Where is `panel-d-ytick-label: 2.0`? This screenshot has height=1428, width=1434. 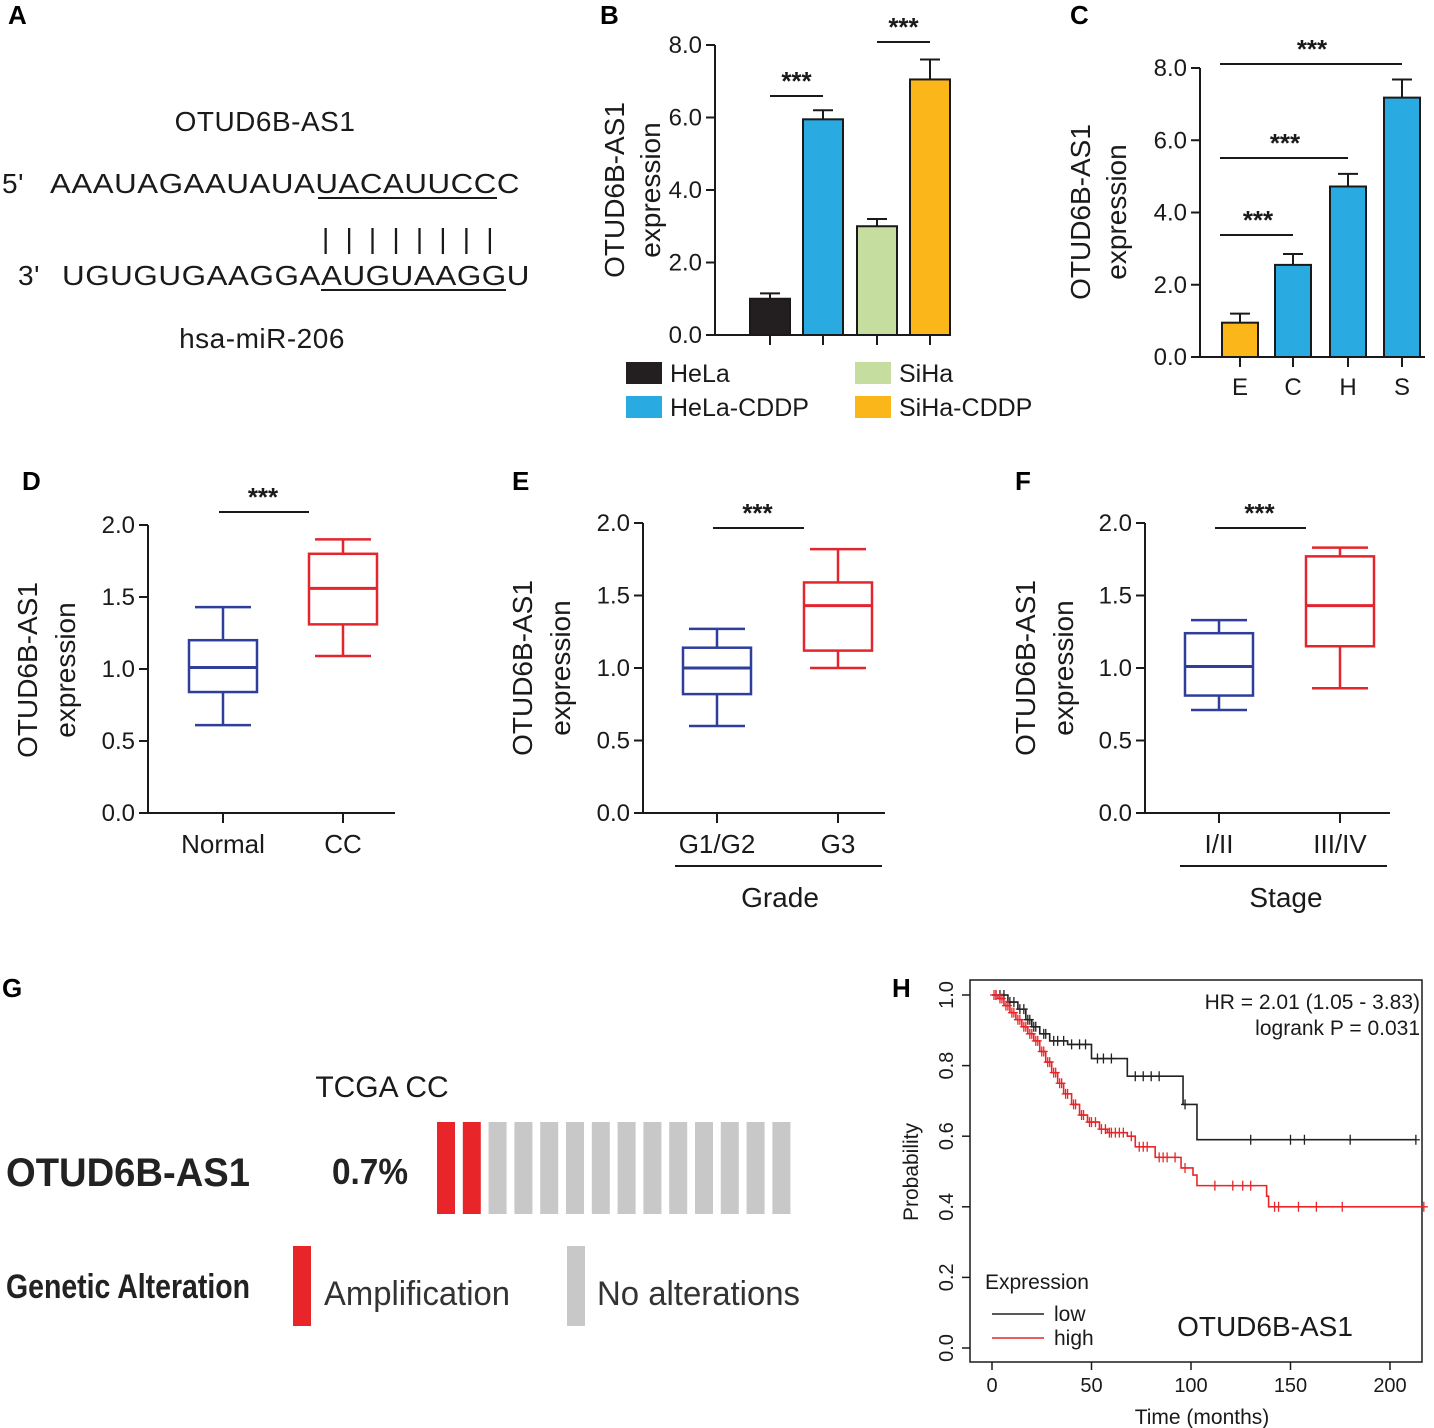 panel-d-ytick-label: 2.0 is located at coordinates (118, 525).